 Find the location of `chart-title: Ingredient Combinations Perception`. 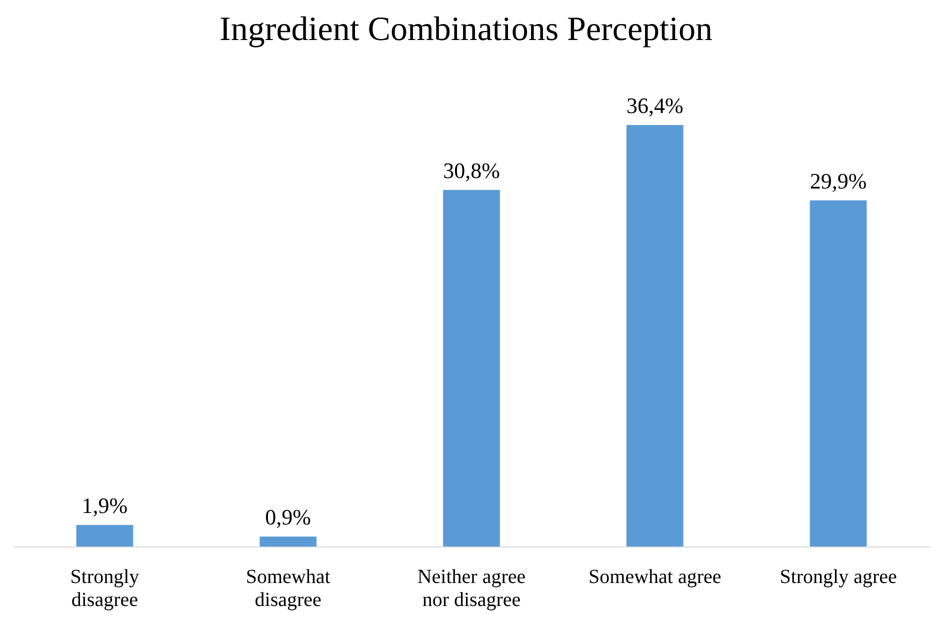

chart-title: Ingredient Combinations Perception is located at coordinates (466, 29).